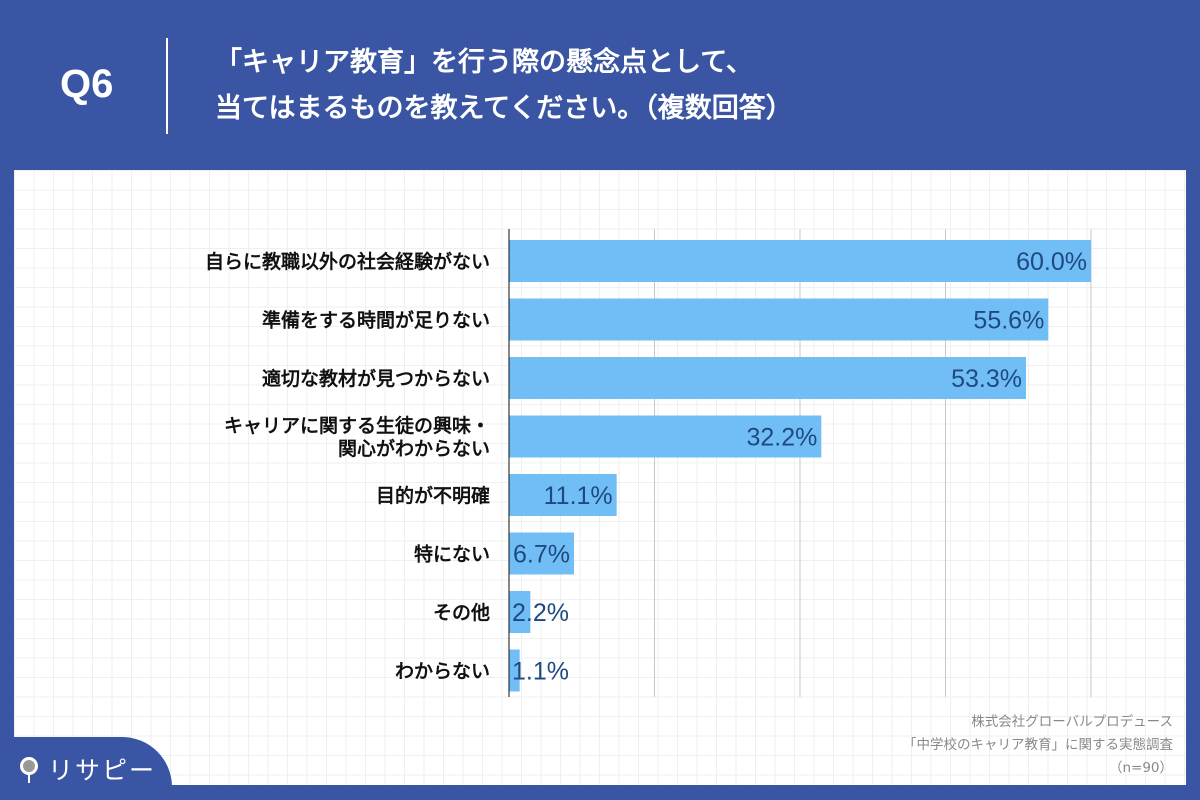 The height and width of the screenshot is (800, 1200). Describe the element at coordinates (540, 672) in the screenshot. I see `data-label: 1.1%` at that location.